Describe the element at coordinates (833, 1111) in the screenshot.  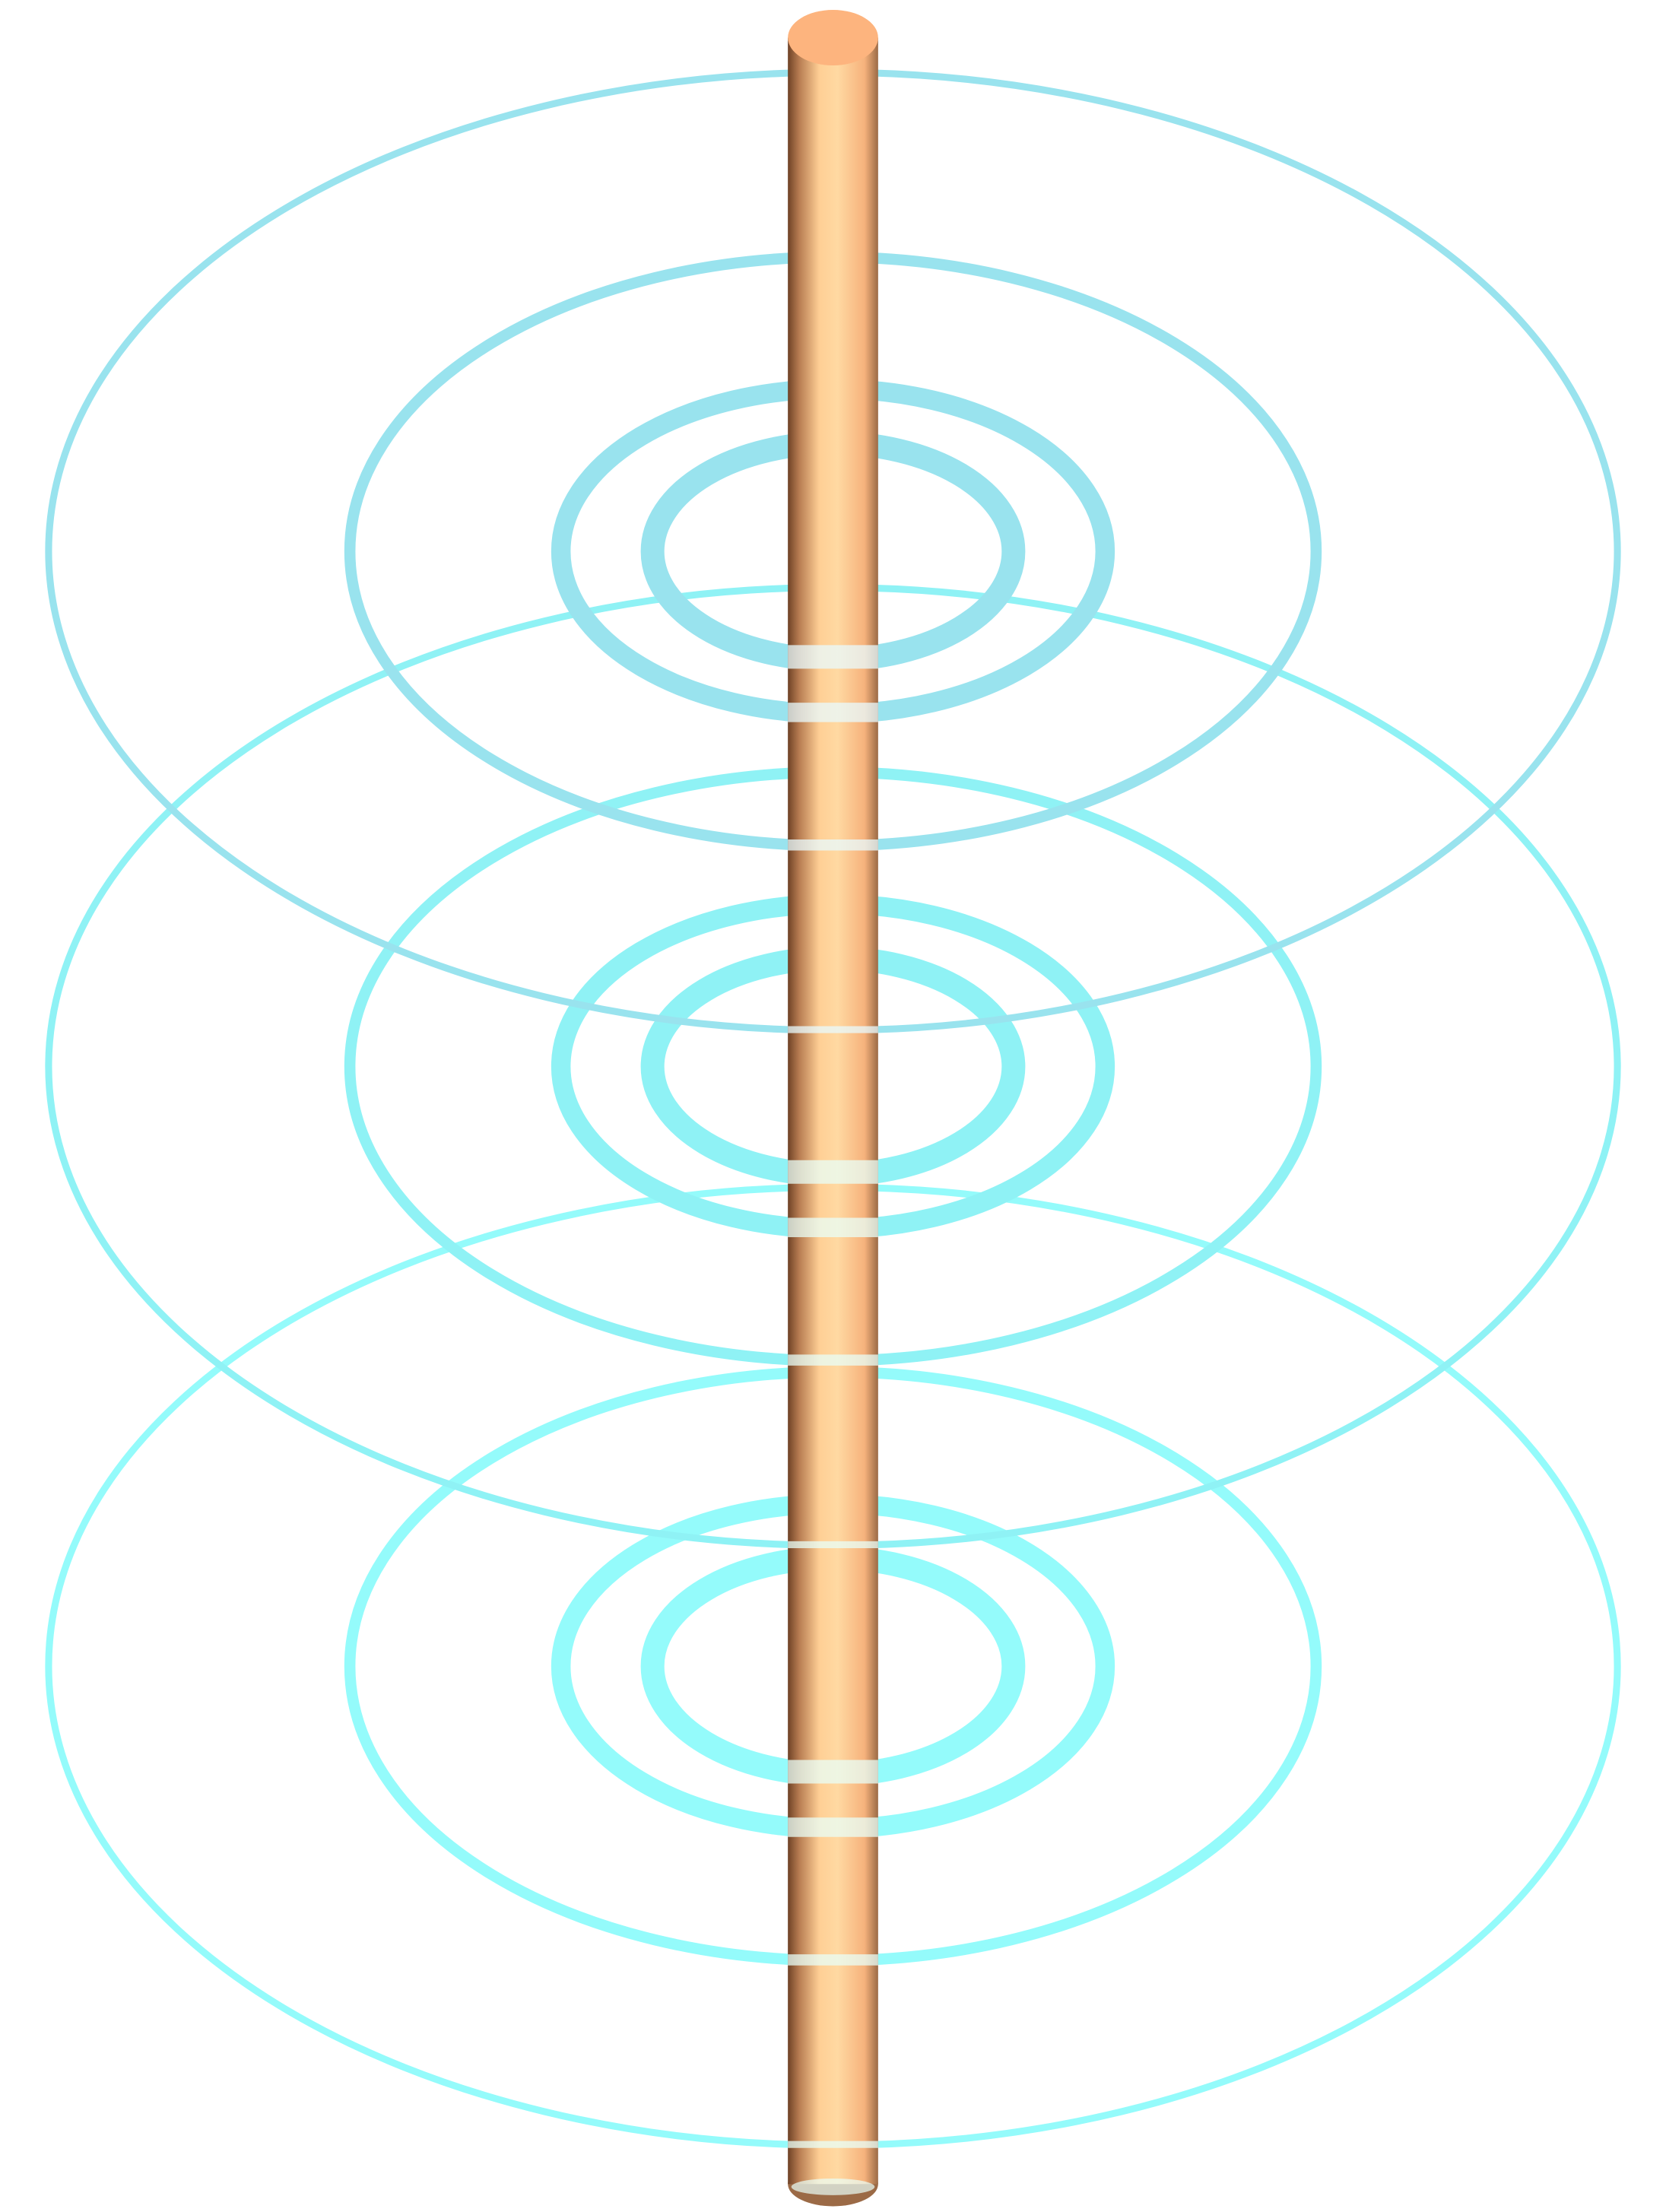
I see `wire` at that location.